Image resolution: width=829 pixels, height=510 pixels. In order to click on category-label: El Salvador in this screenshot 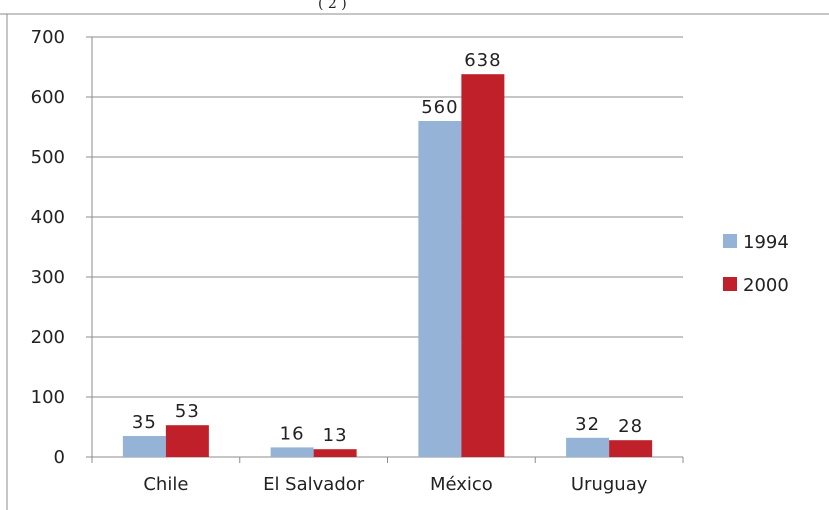, I will do `click(314, 484)`.